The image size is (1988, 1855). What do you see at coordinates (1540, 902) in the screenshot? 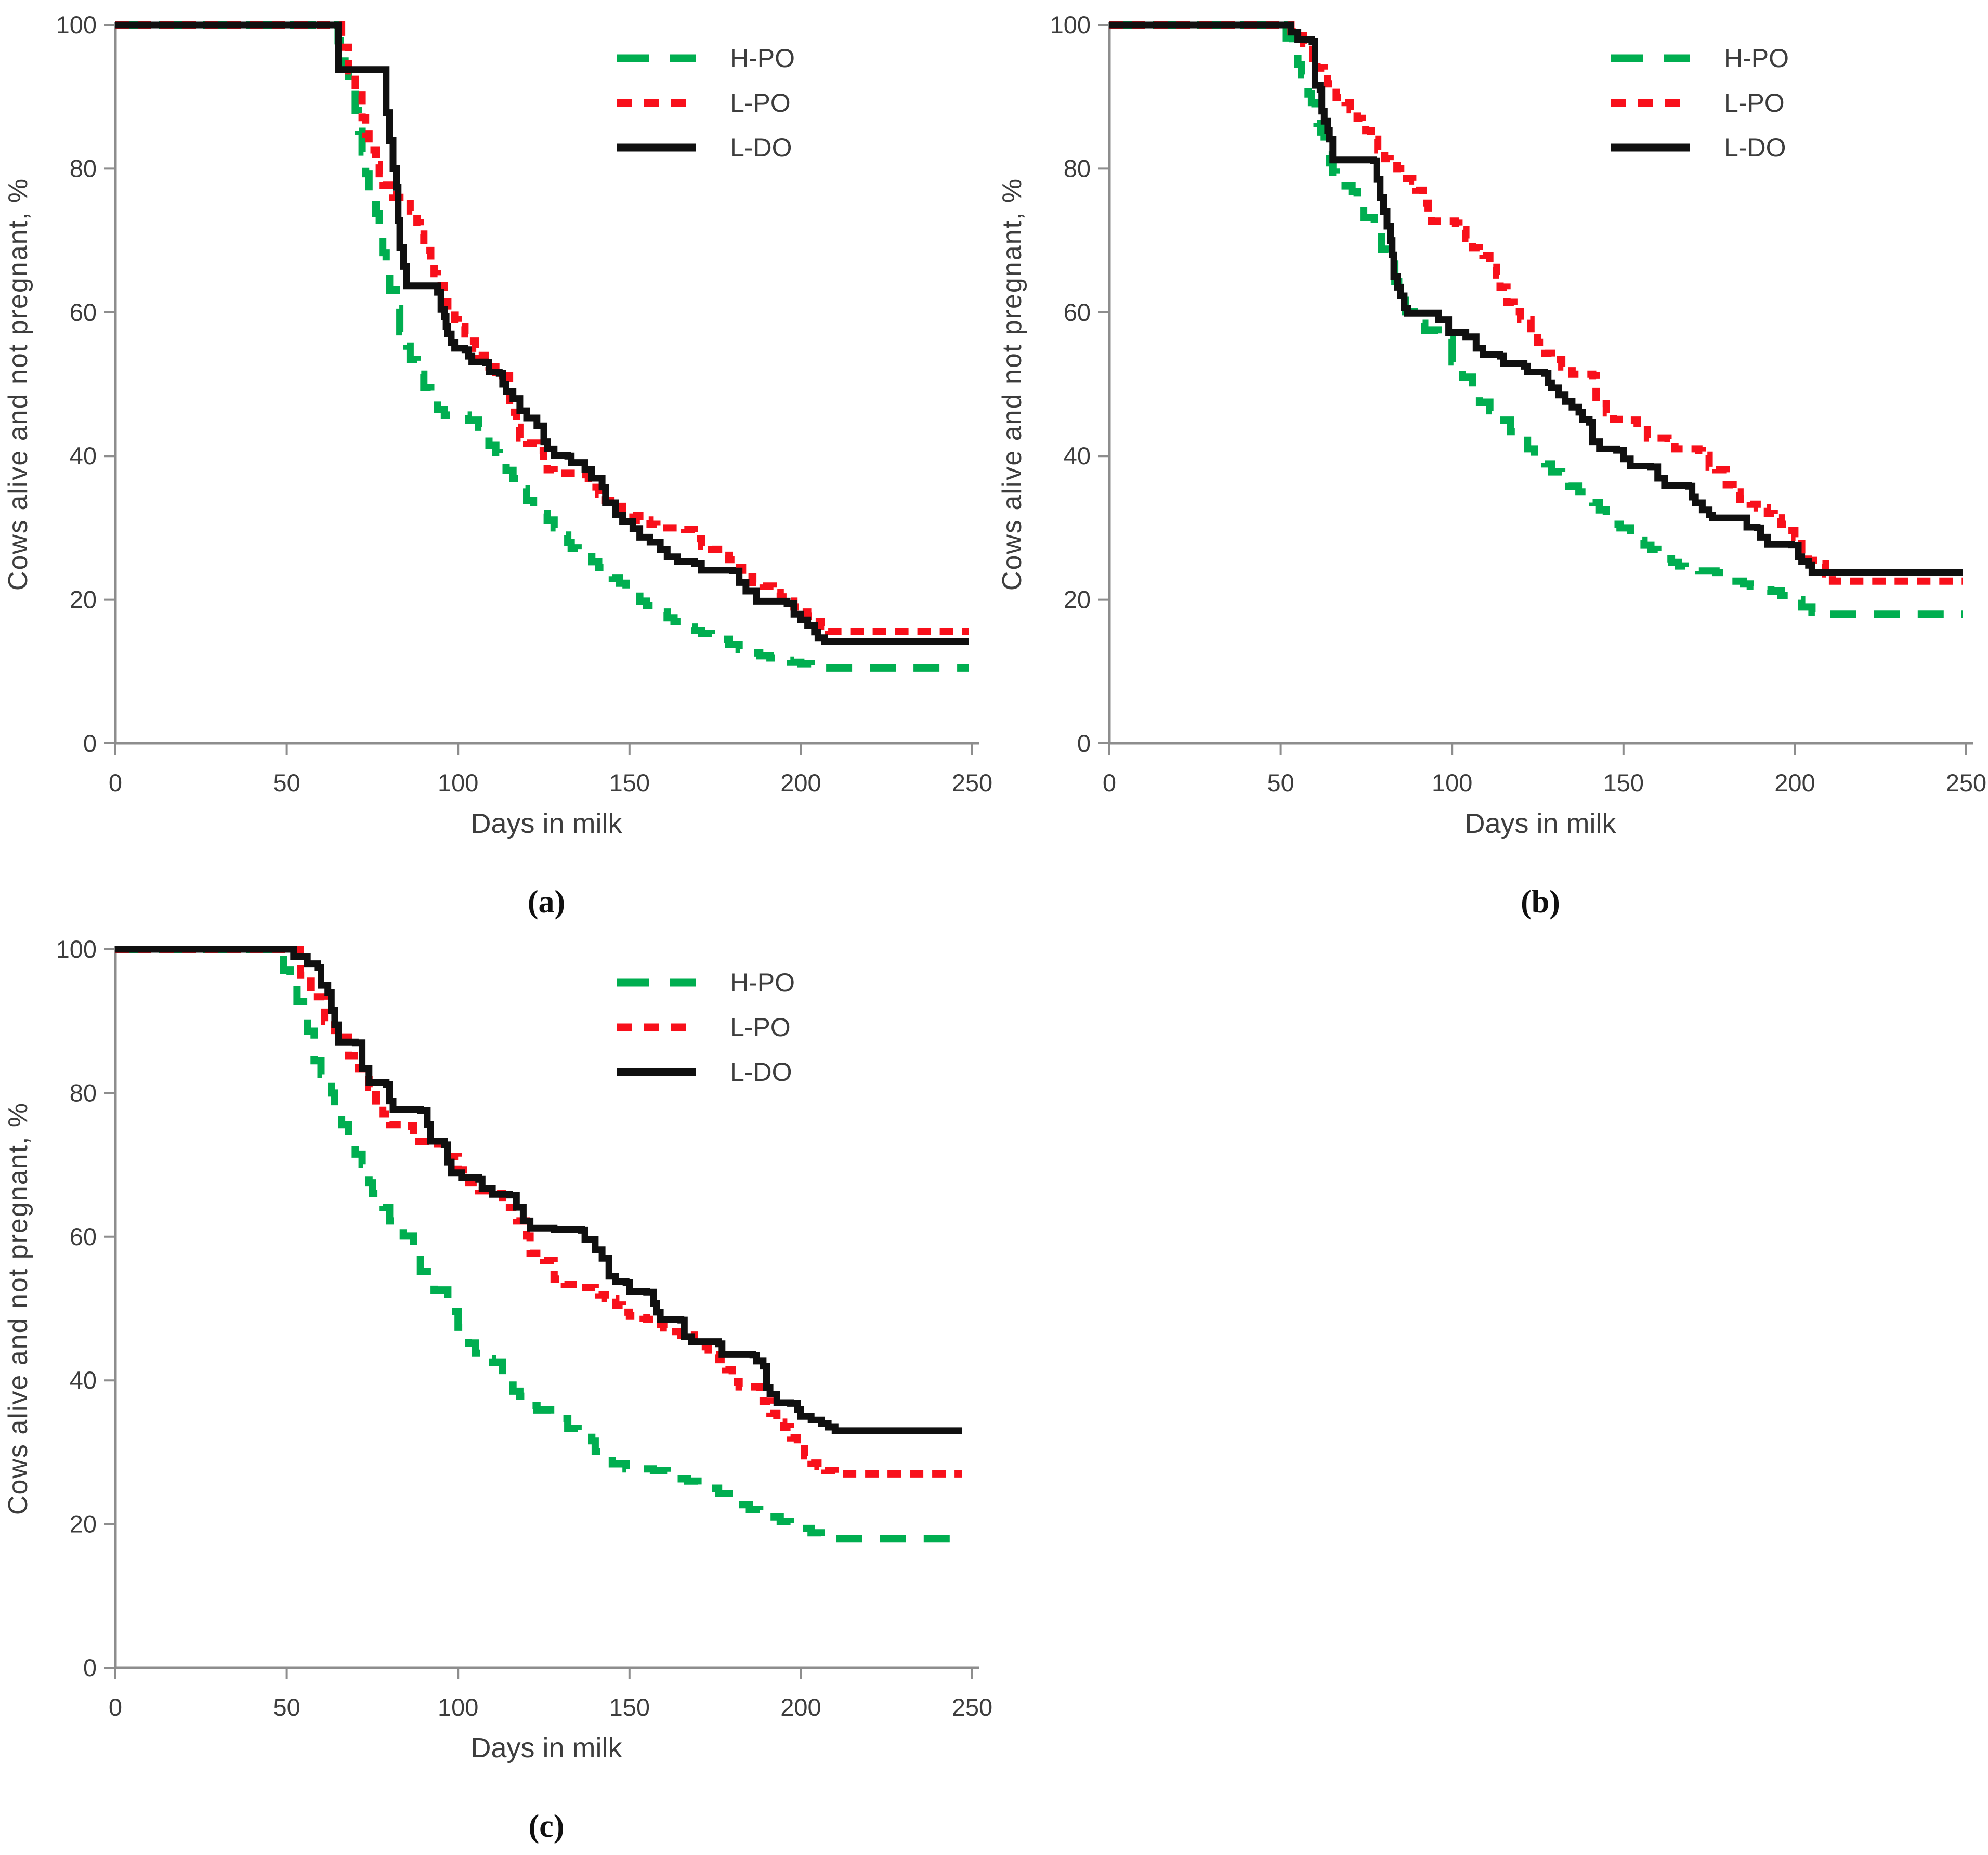
I see `caption-b: (b)` at bounding box center [1540, 902].